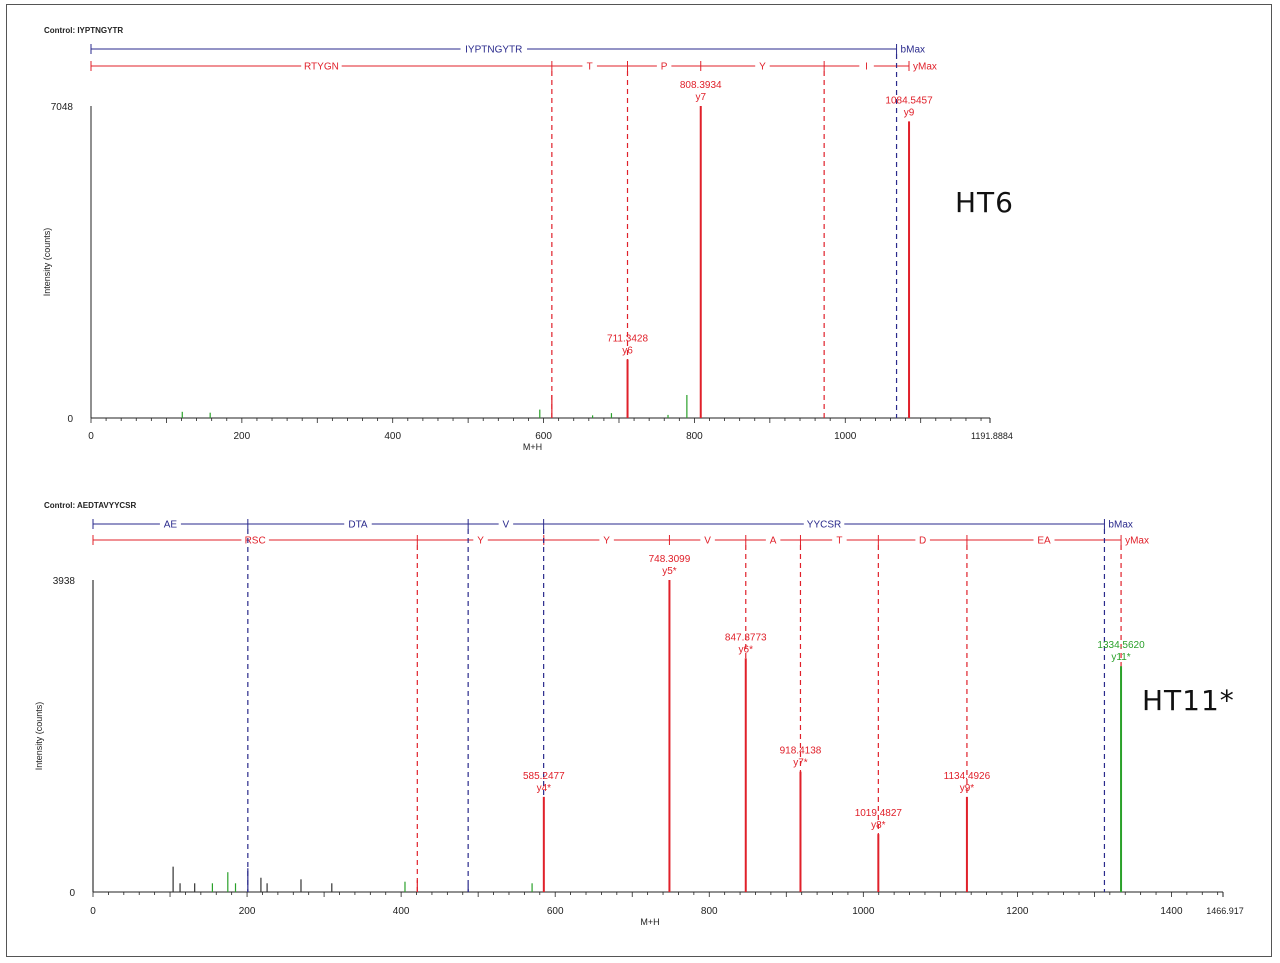 The image size is (1280, 963). What do you see at coordinates (72, 893) in the screenshot?
I see `p1-y-tick-zero: 0` at bounding box center [72, 893].